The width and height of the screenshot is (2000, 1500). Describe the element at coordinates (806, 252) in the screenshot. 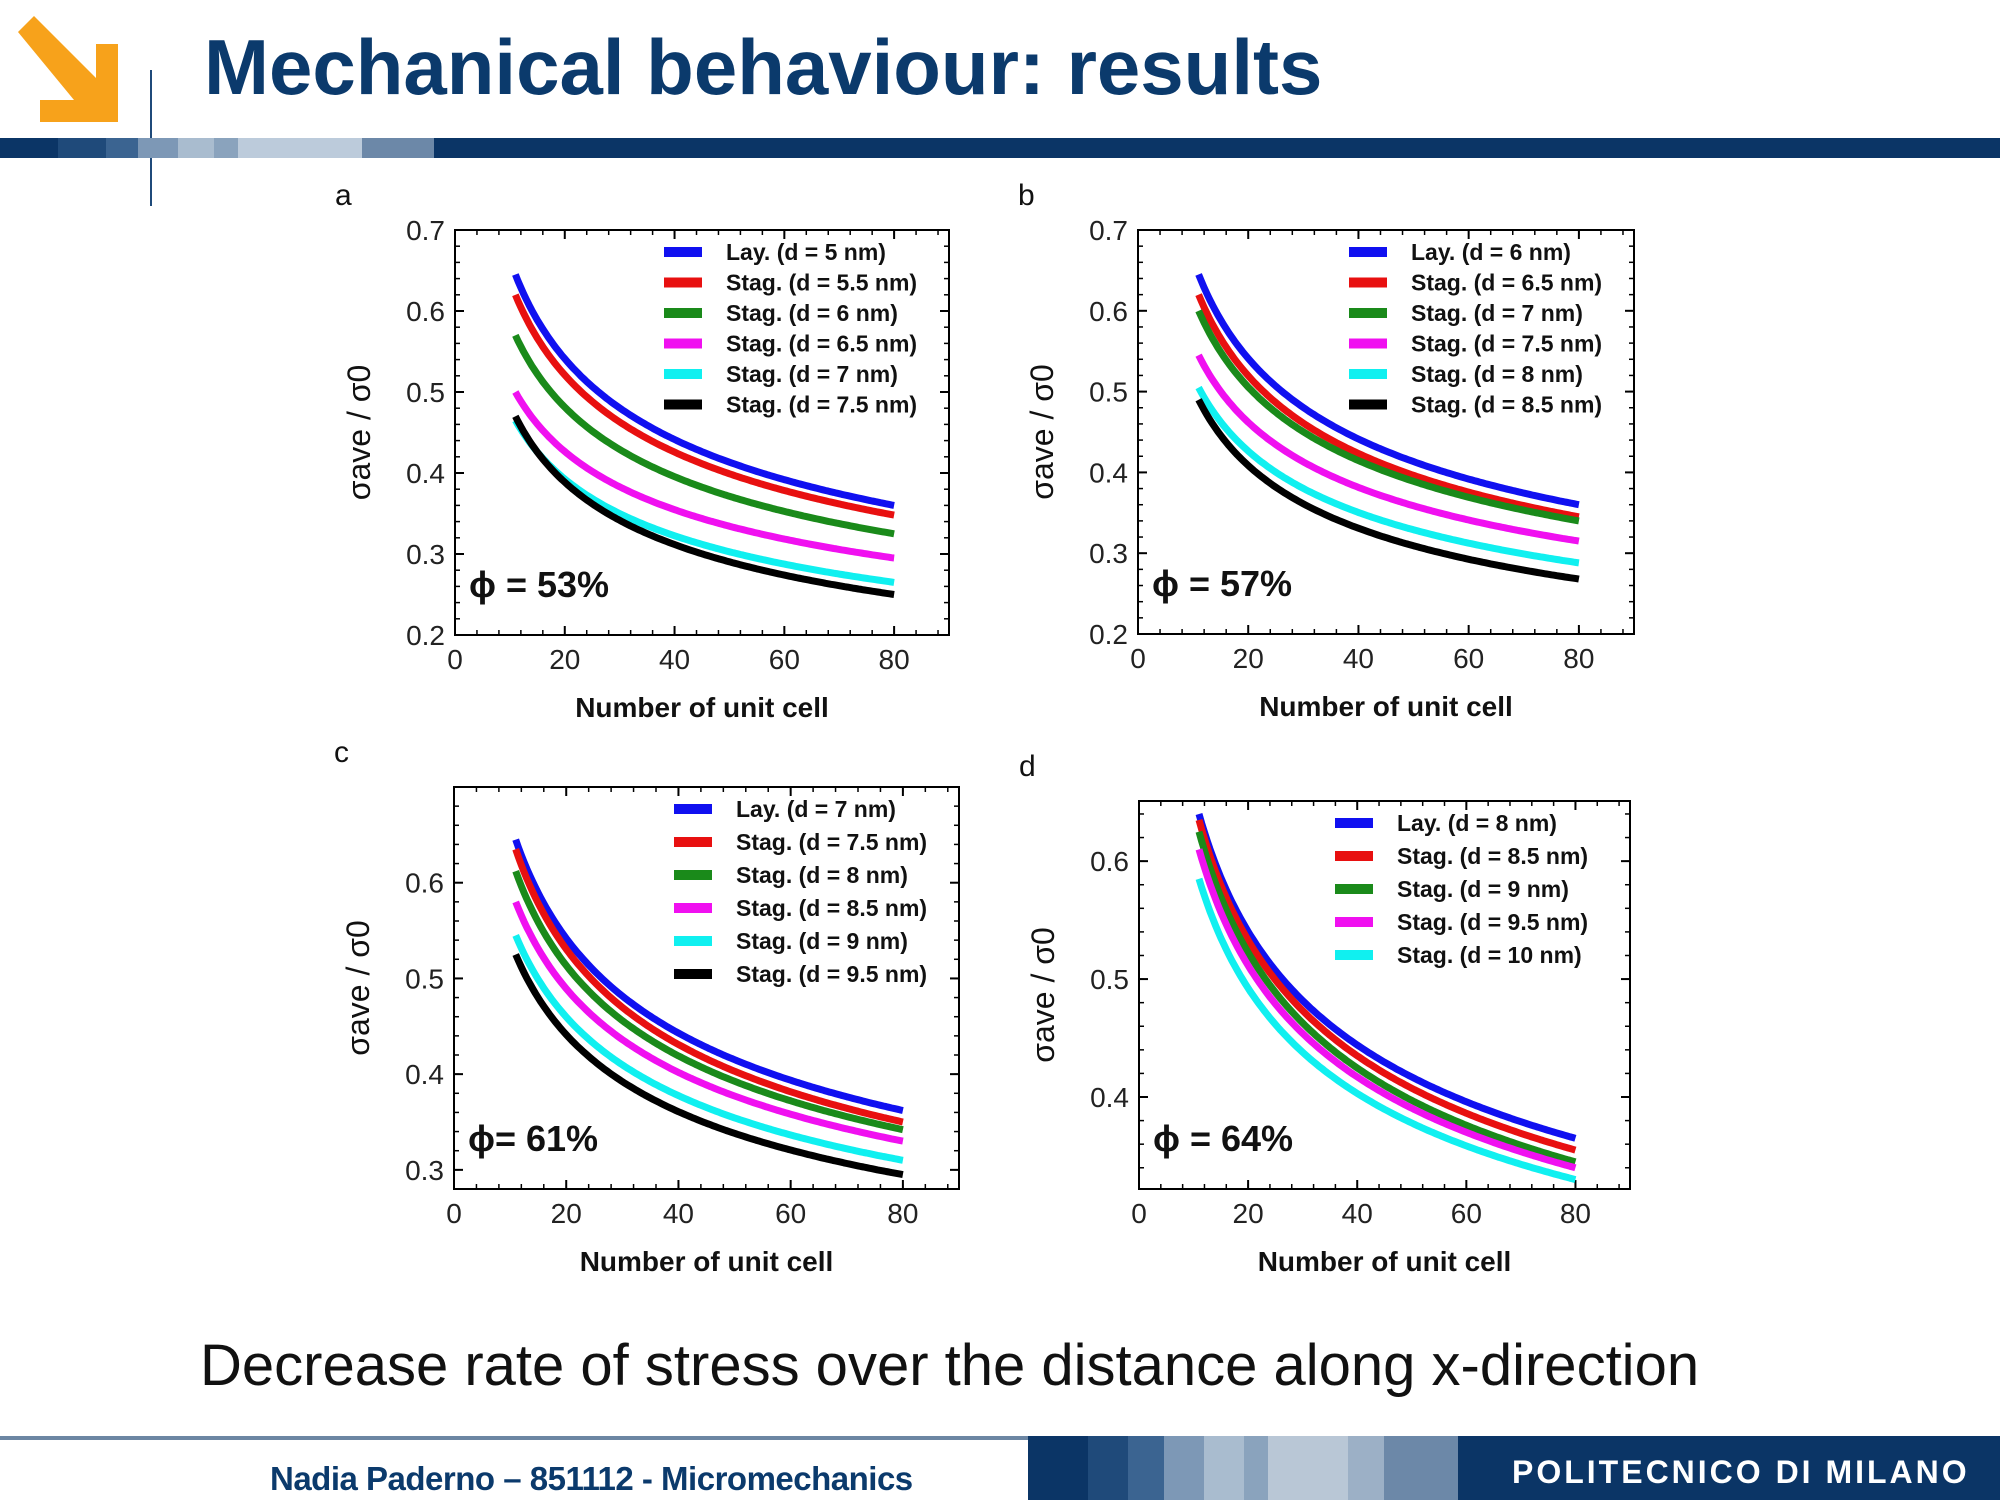

I see `legend-label: Lay. (d = 5 nm)` at that location.